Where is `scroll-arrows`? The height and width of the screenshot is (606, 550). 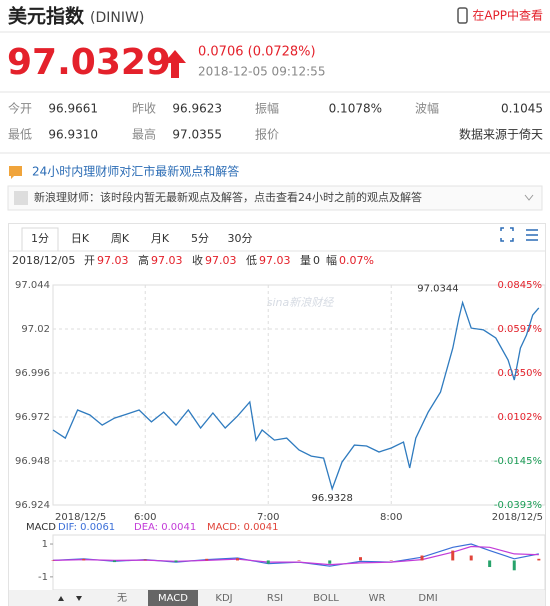 scroll-arrows is located at coordinates (70, 598).